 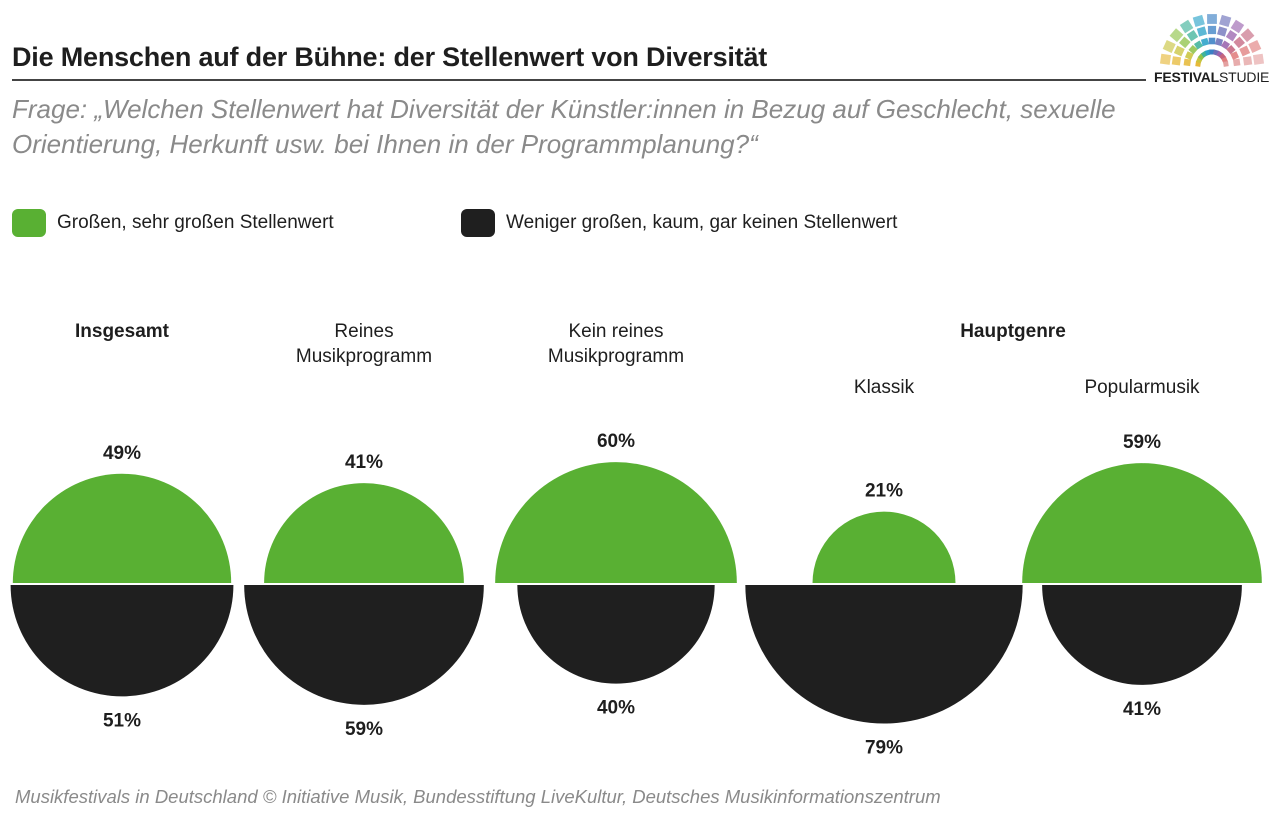 What do you see at coordinates (579, 80) in the screenshot?
I see `title-divider` at bounding box center [579, 80].